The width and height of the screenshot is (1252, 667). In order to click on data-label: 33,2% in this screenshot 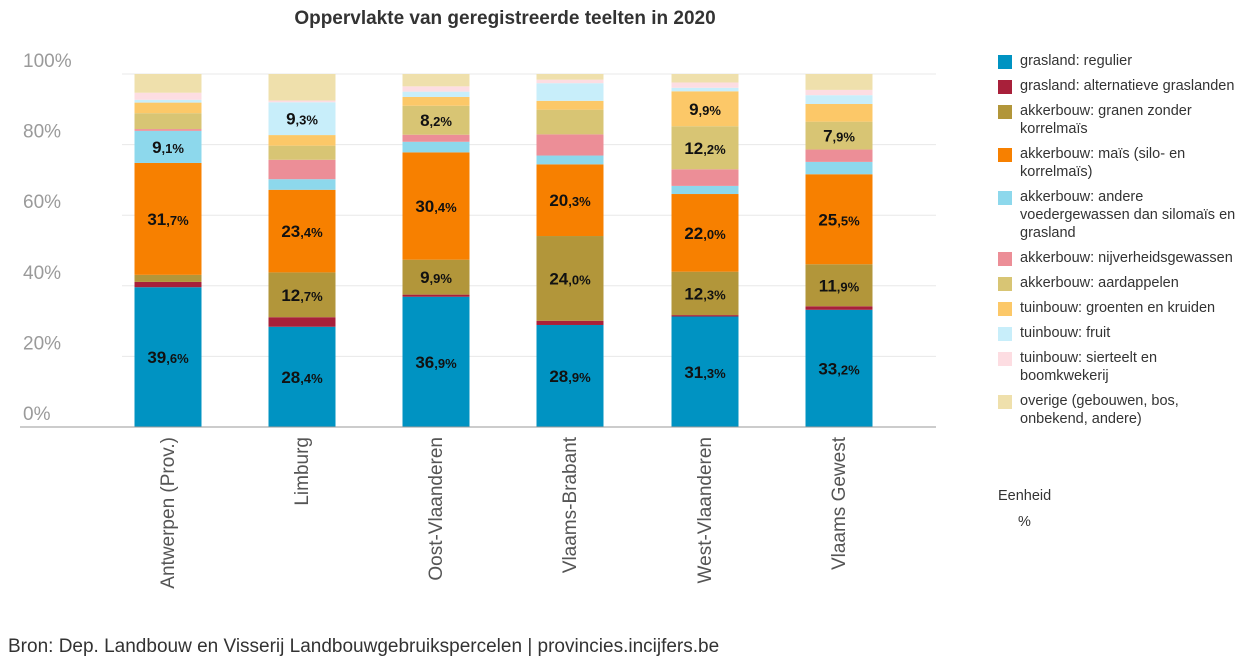, I will do `click(839, 368)`.